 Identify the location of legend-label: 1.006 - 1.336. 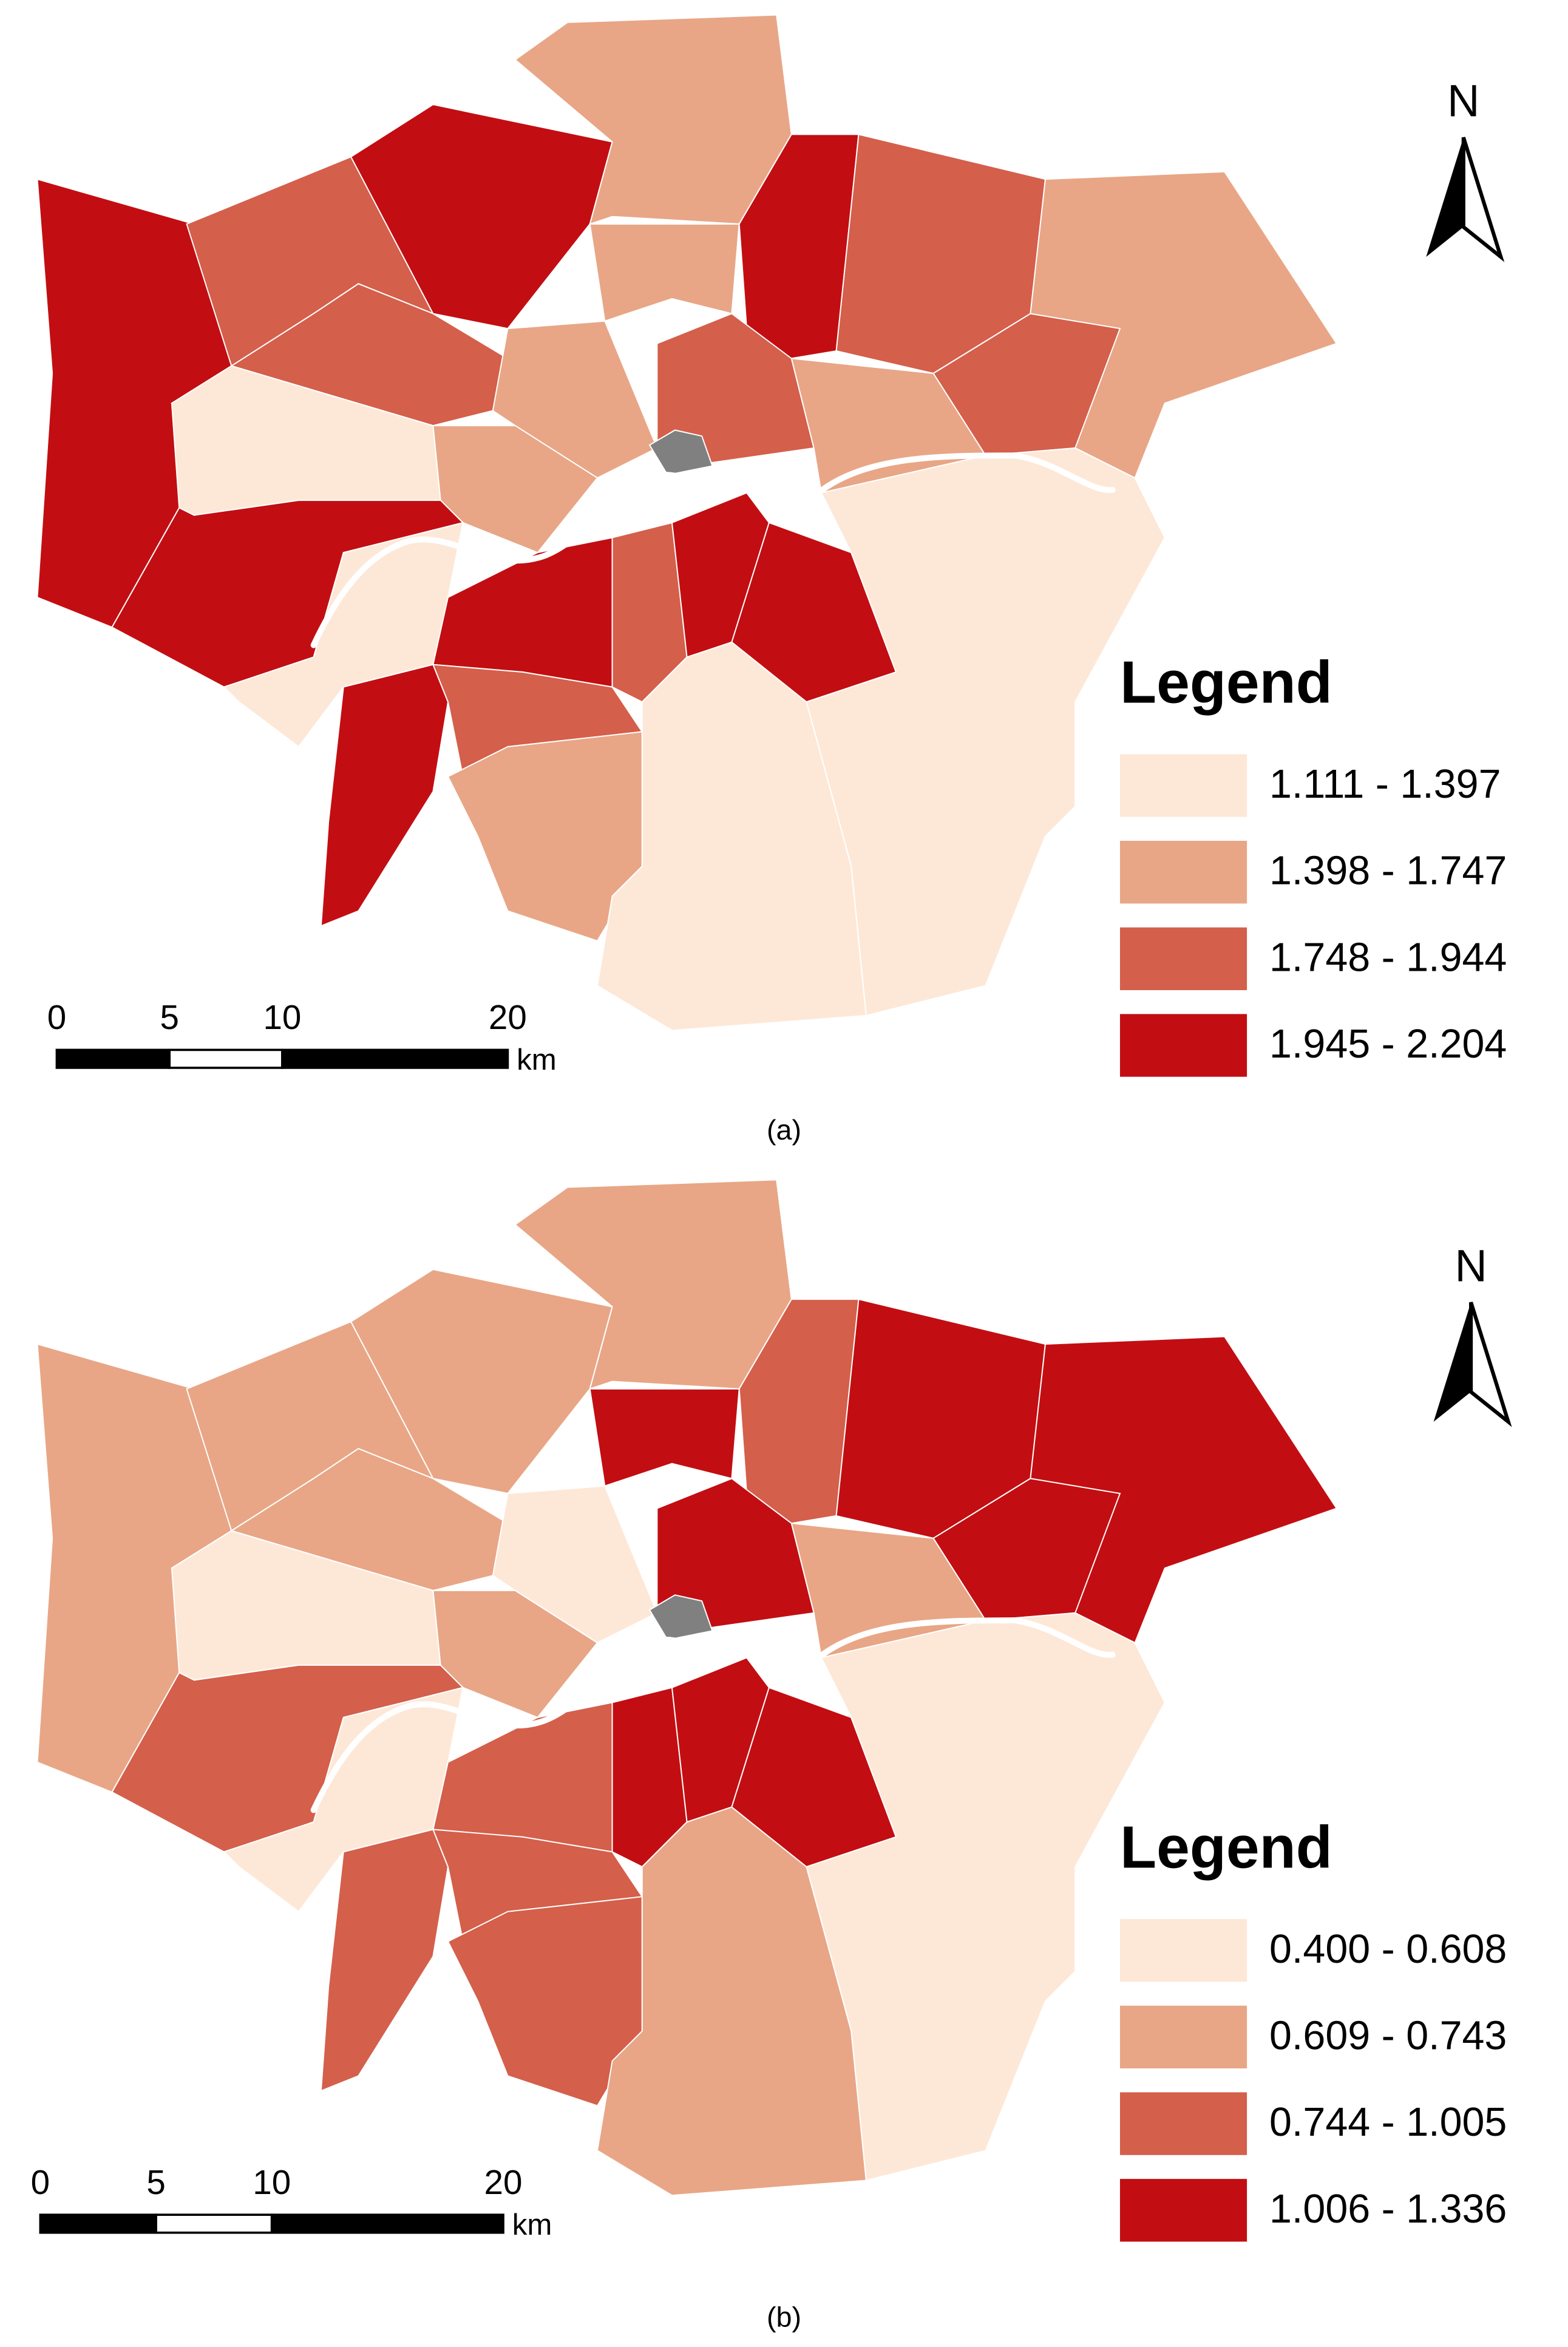
(1388, 2209).